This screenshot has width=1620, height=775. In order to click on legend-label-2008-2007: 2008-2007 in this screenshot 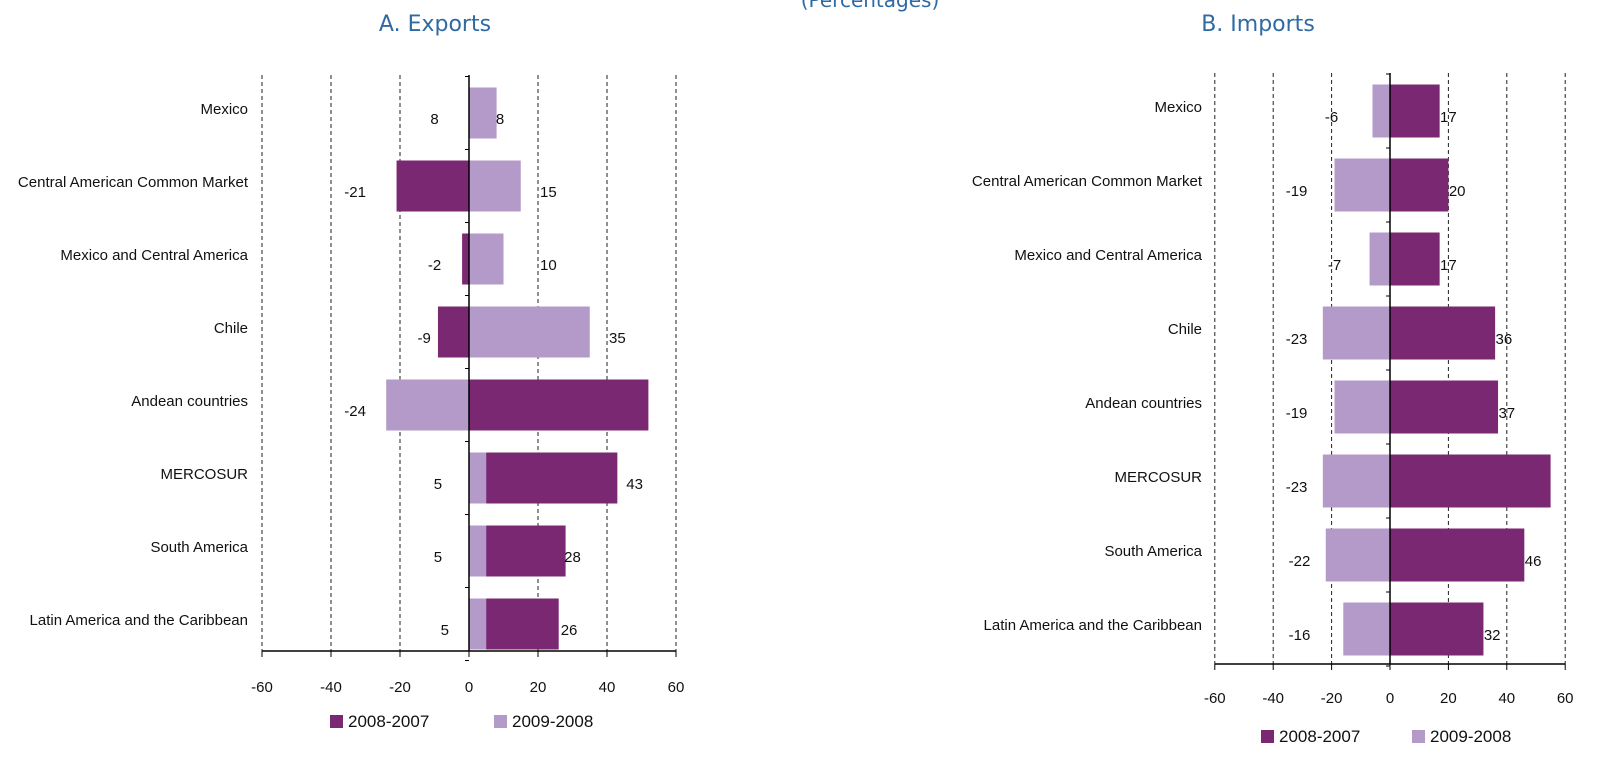, I will do `click(388, 721)`.